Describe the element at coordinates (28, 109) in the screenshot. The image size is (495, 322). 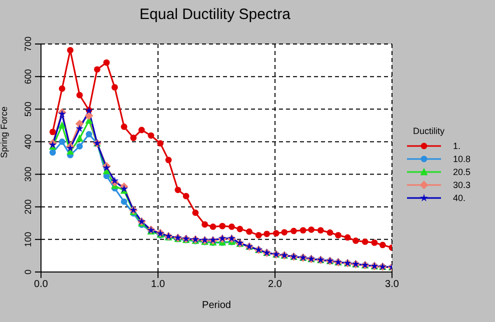
I see `y-tick-label: 500` at that location.